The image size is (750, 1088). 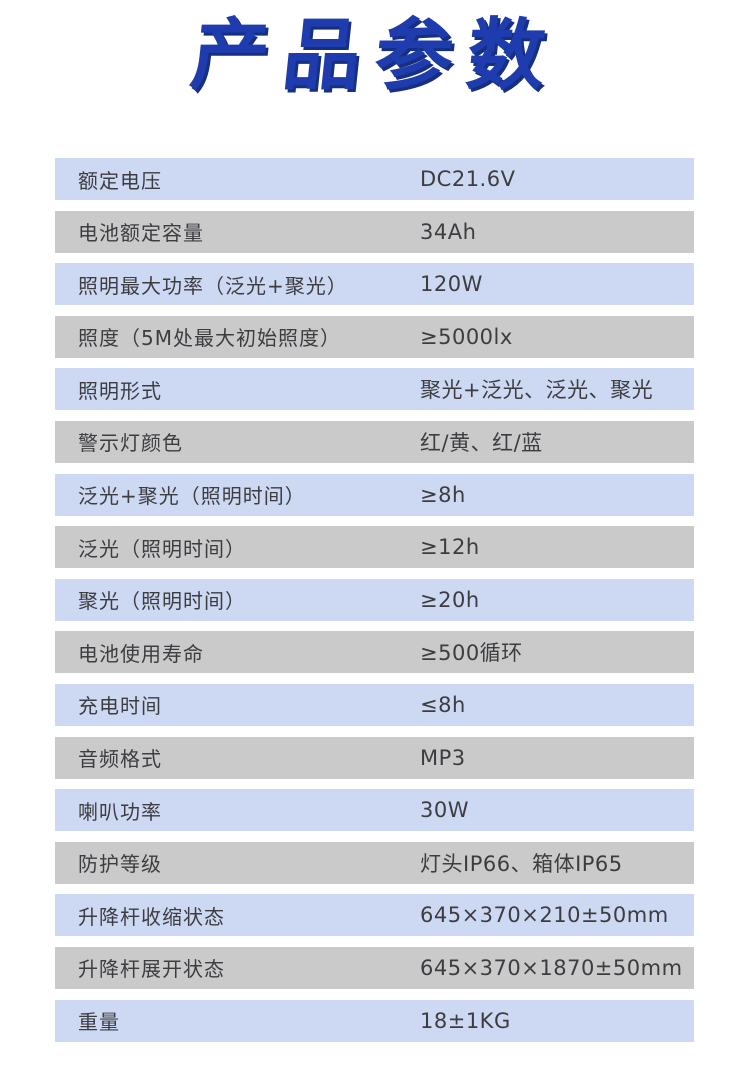 What do you see at coordinates (374, 179) in the screenshot?
I see `table-row: 额定电压 DC21.6V` at bounding box center [374, 179].